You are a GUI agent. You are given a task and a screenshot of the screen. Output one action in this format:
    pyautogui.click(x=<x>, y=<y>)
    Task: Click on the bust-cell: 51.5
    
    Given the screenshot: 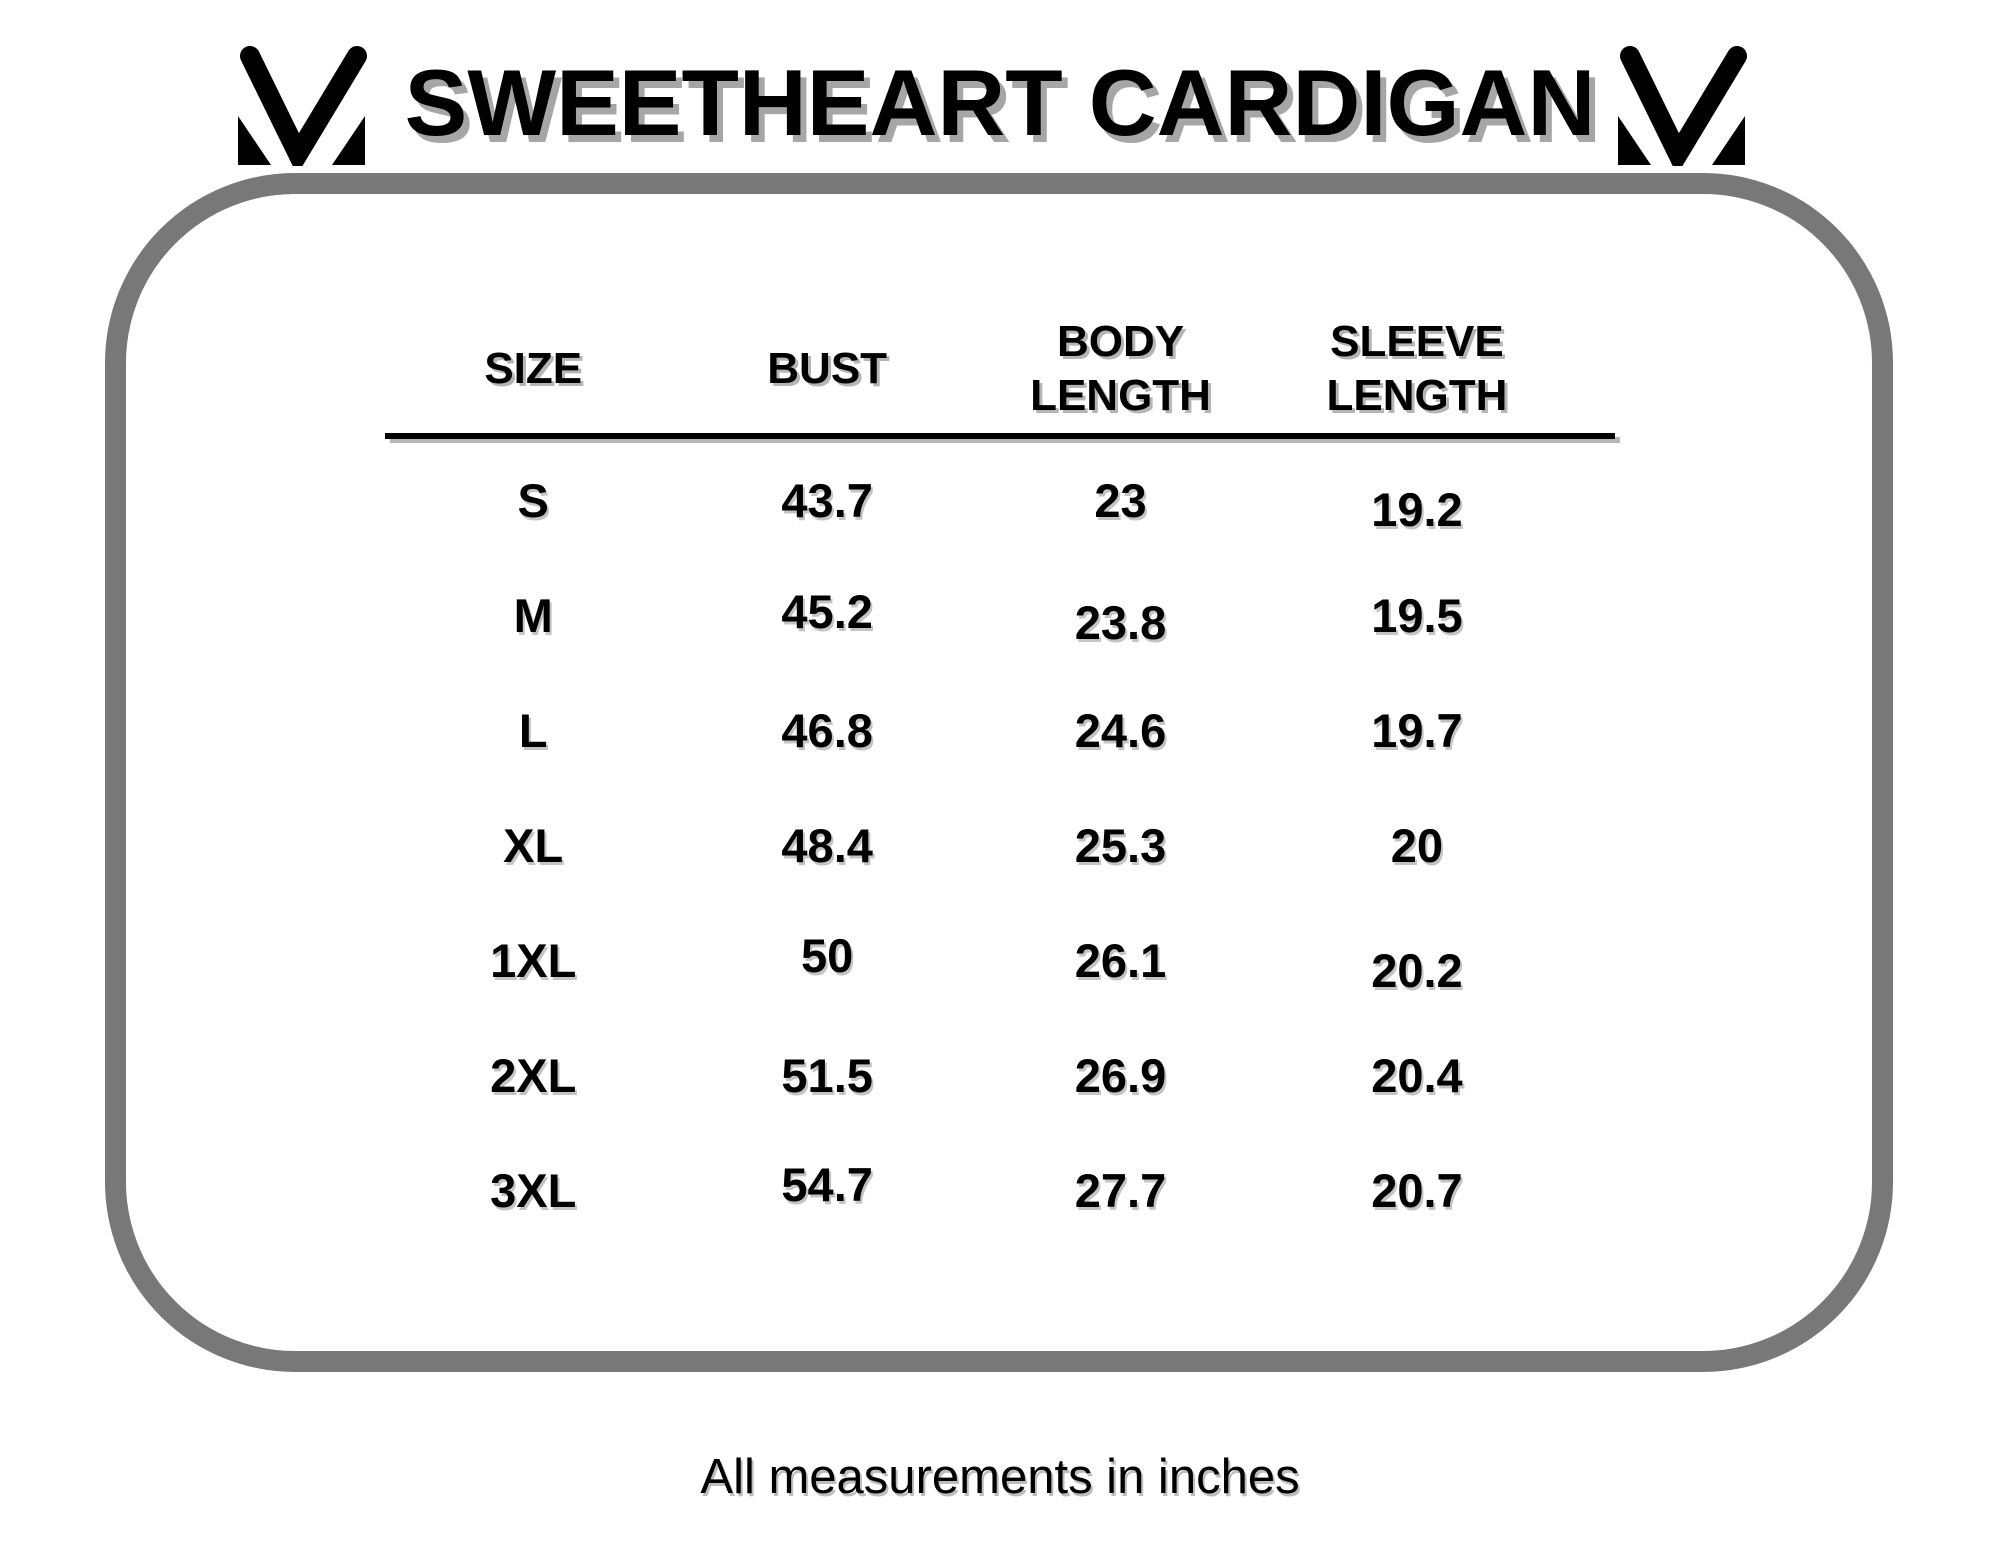 What is the action you would take?
    pyautogui.click(x=827, y=1075)
    